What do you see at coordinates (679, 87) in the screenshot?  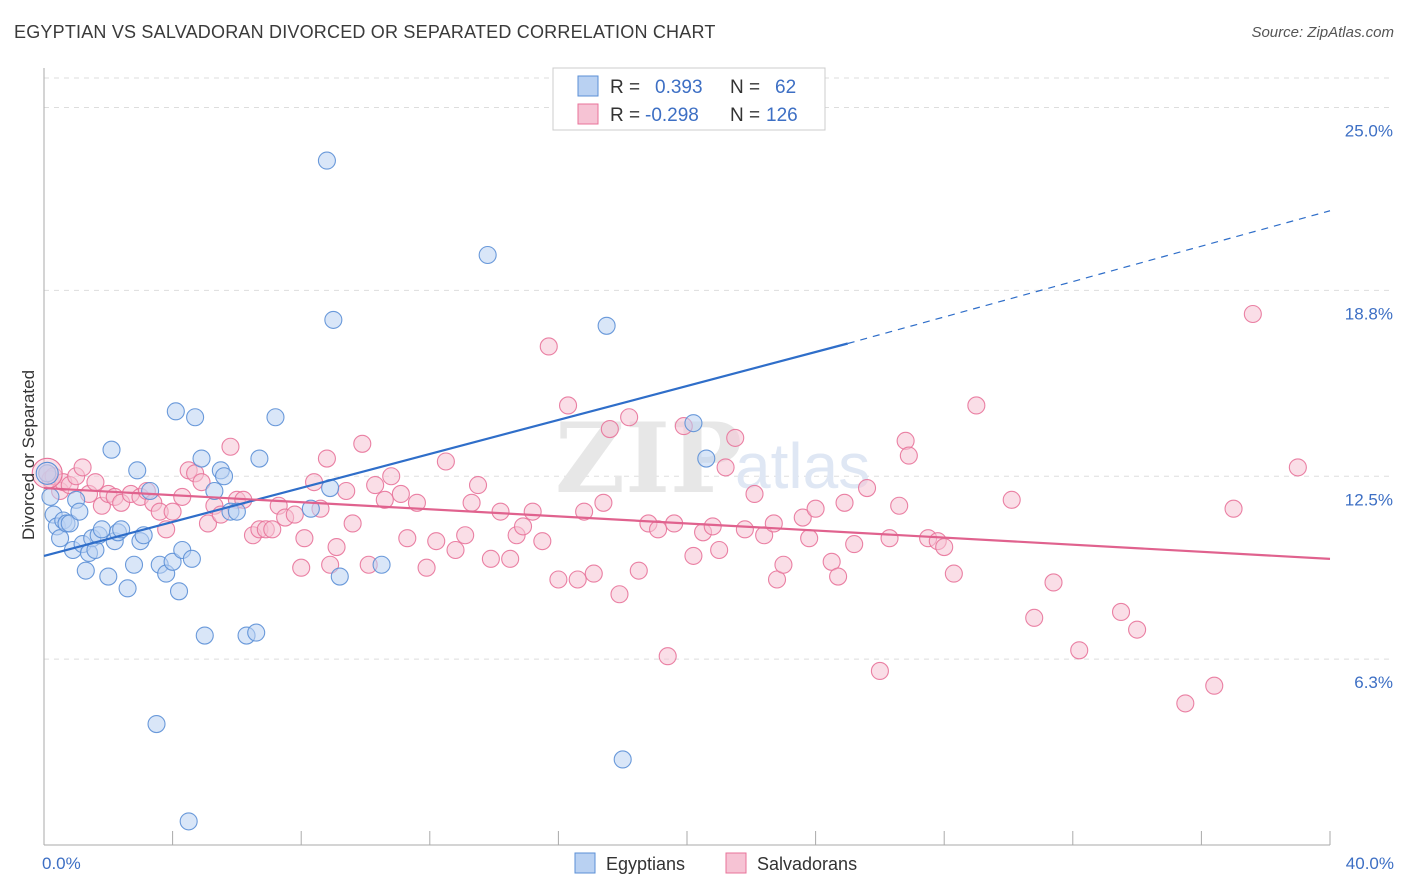 I see `legend-r-value: 0.393` at bounding box center [679, 87].